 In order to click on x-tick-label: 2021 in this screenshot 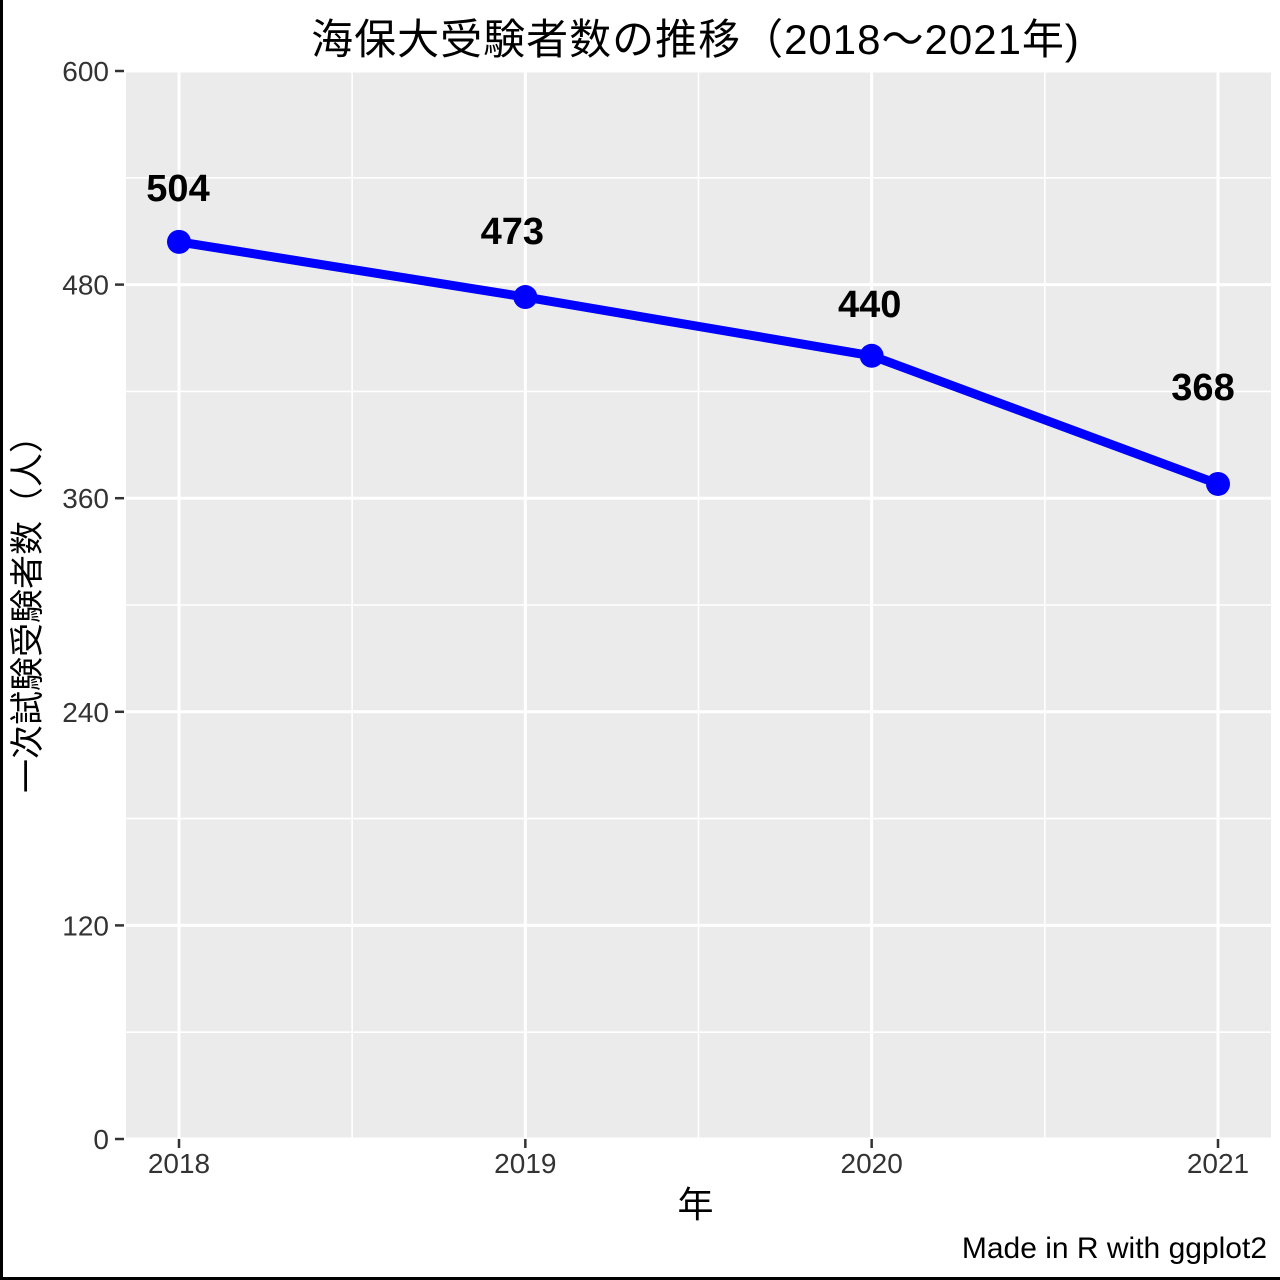, I will do `click(1218, 1163)`.